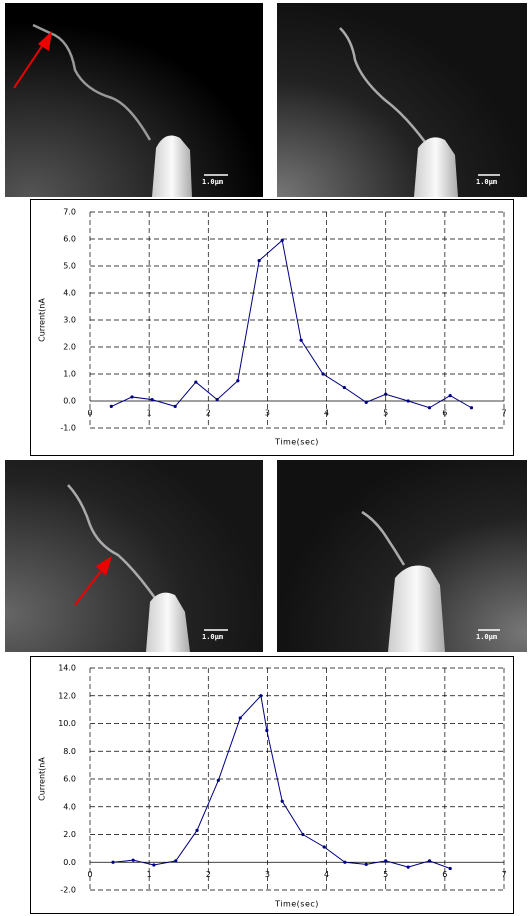  What do you see at coordinates (69, 266) in the screenshot?
I see `y-tick-label: 5.0` at bounding box center [69, 266].